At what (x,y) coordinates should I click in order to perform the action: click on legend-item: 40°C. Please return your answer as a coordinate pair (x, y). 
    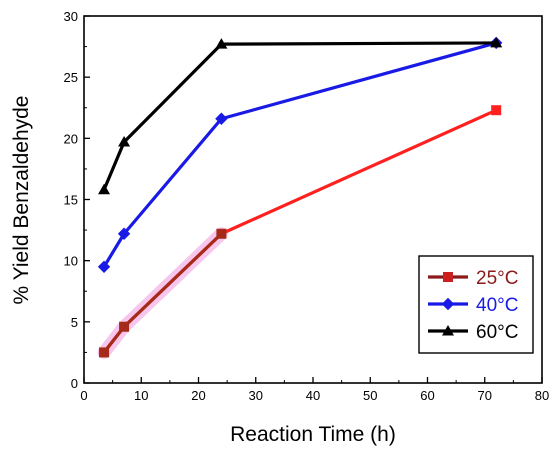
    Looking at the image, I should click on (473, 305).